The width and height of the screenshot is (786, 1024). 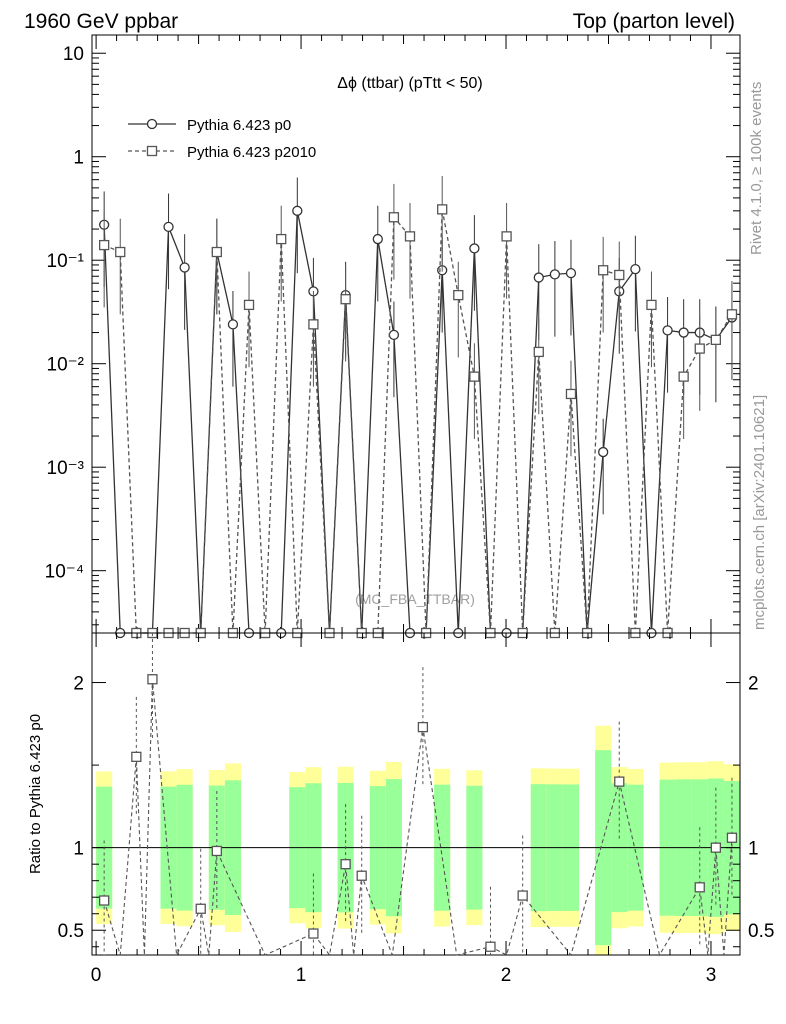 I want to click on y-tick-label: 1, so click(x=78, y=158).